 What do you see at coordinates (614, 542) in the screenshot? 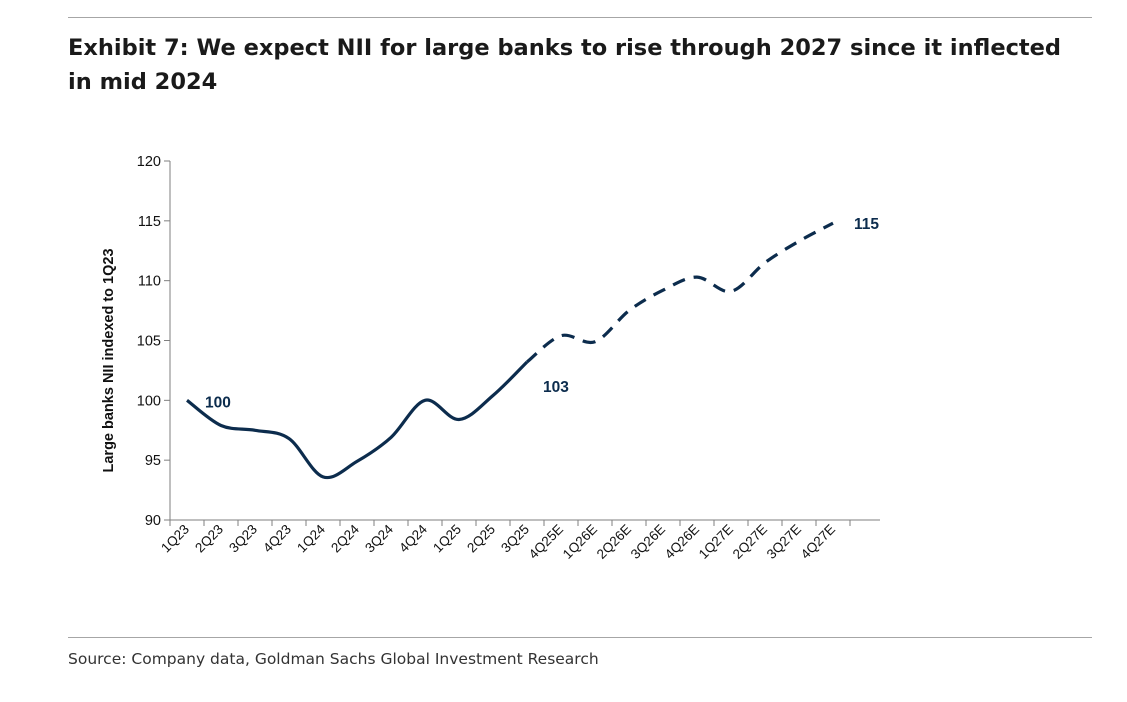
I see `x-tick-label: 2Q26E` at bounding box center [614, 542].